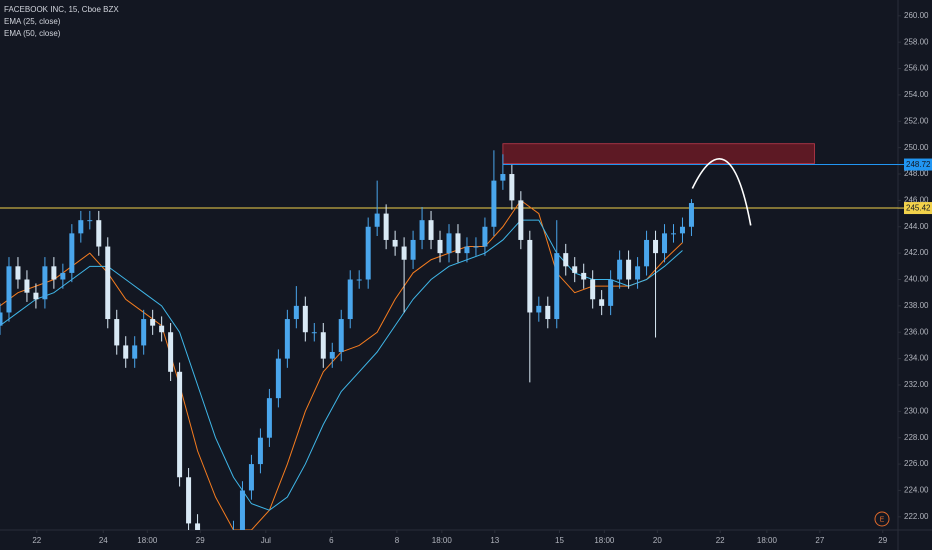 The height and width of the screenshot is (550, 932). I want to click on y-tick-label: 230.00, so click(916, 410).